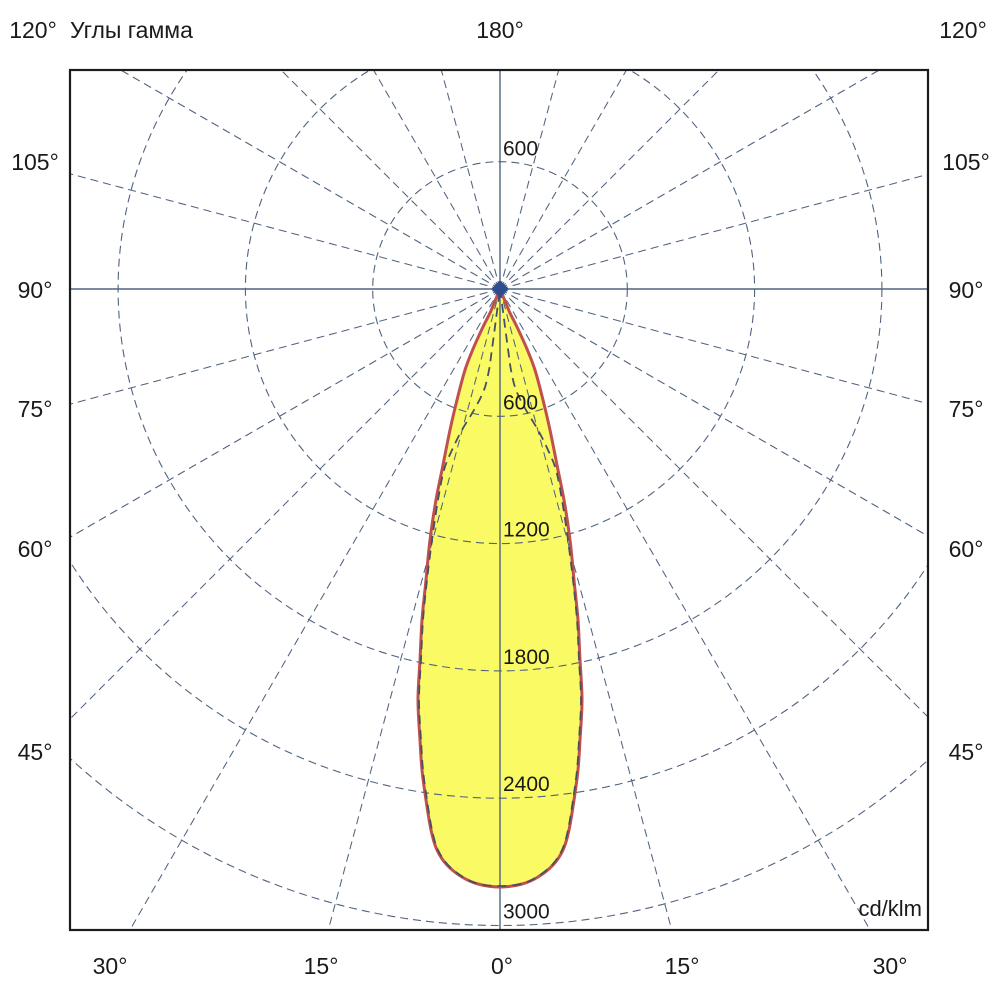 This screenshot has width=1000, height=1000. I want to click on curve-c0-c180, so click(500, 586).